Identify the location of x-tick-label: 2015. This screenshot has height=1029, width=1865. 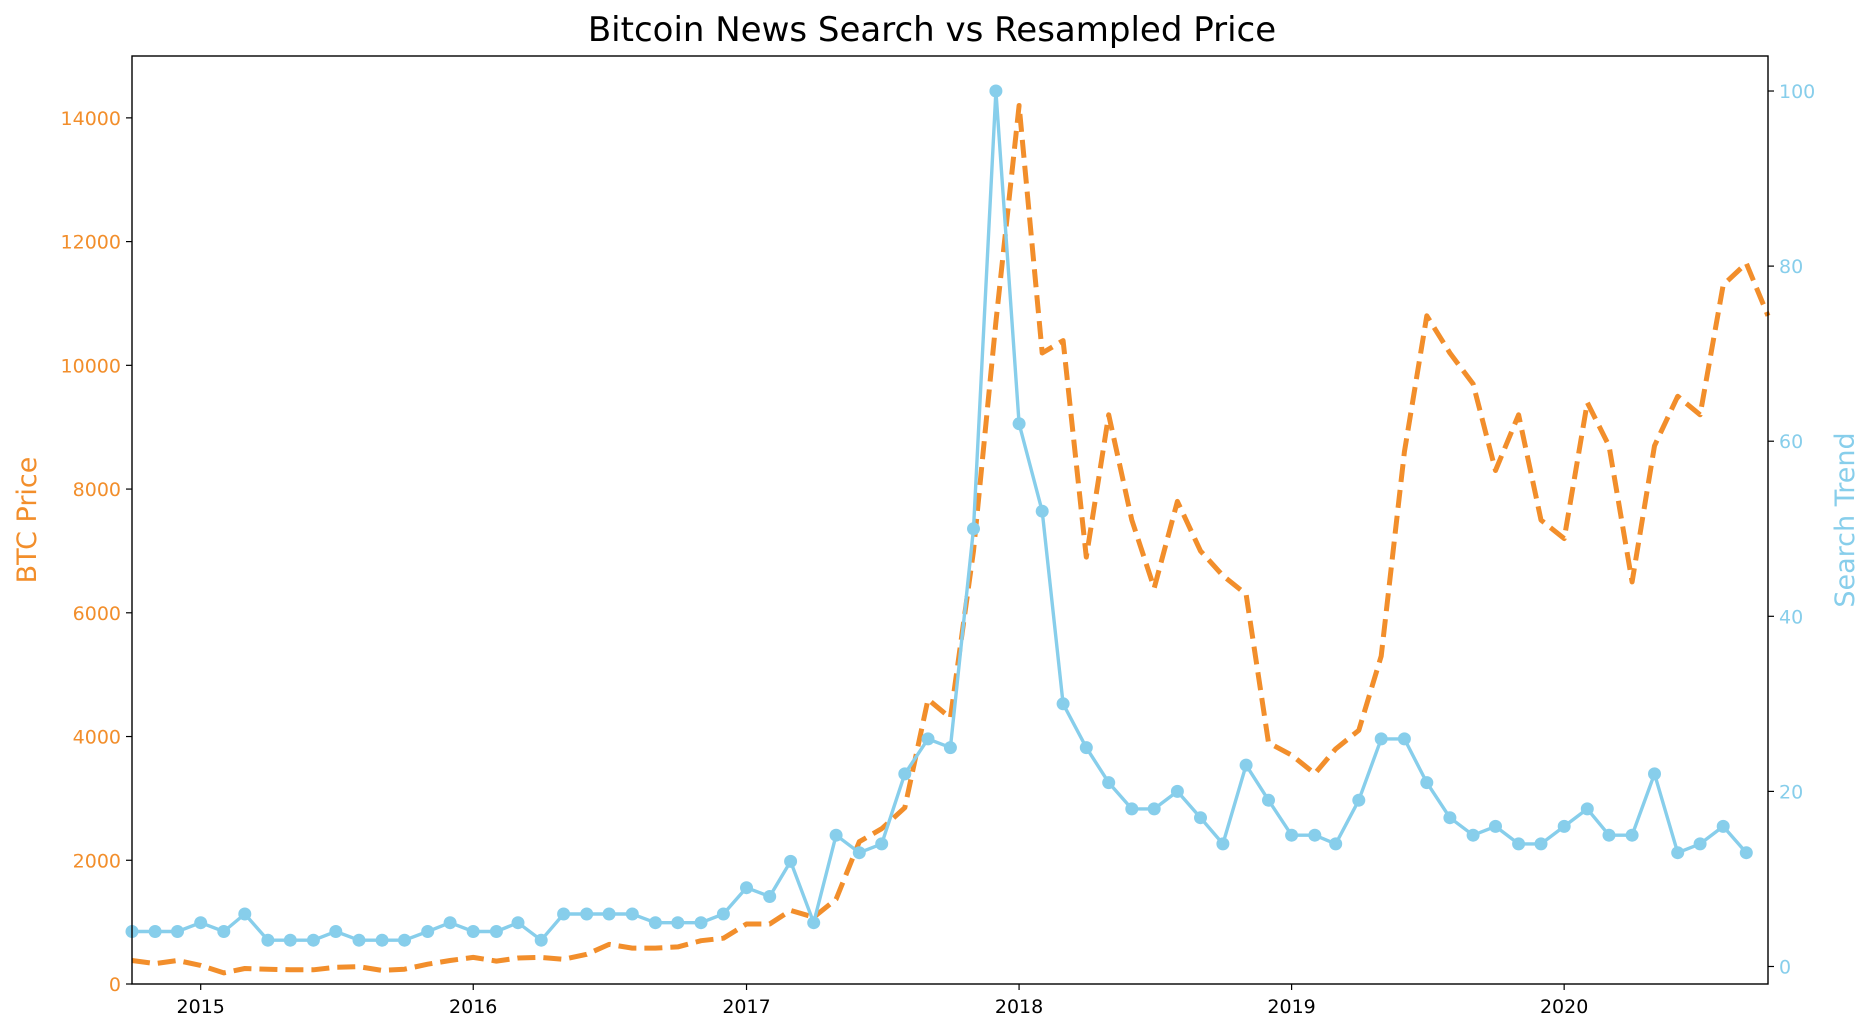
(201, 1007).